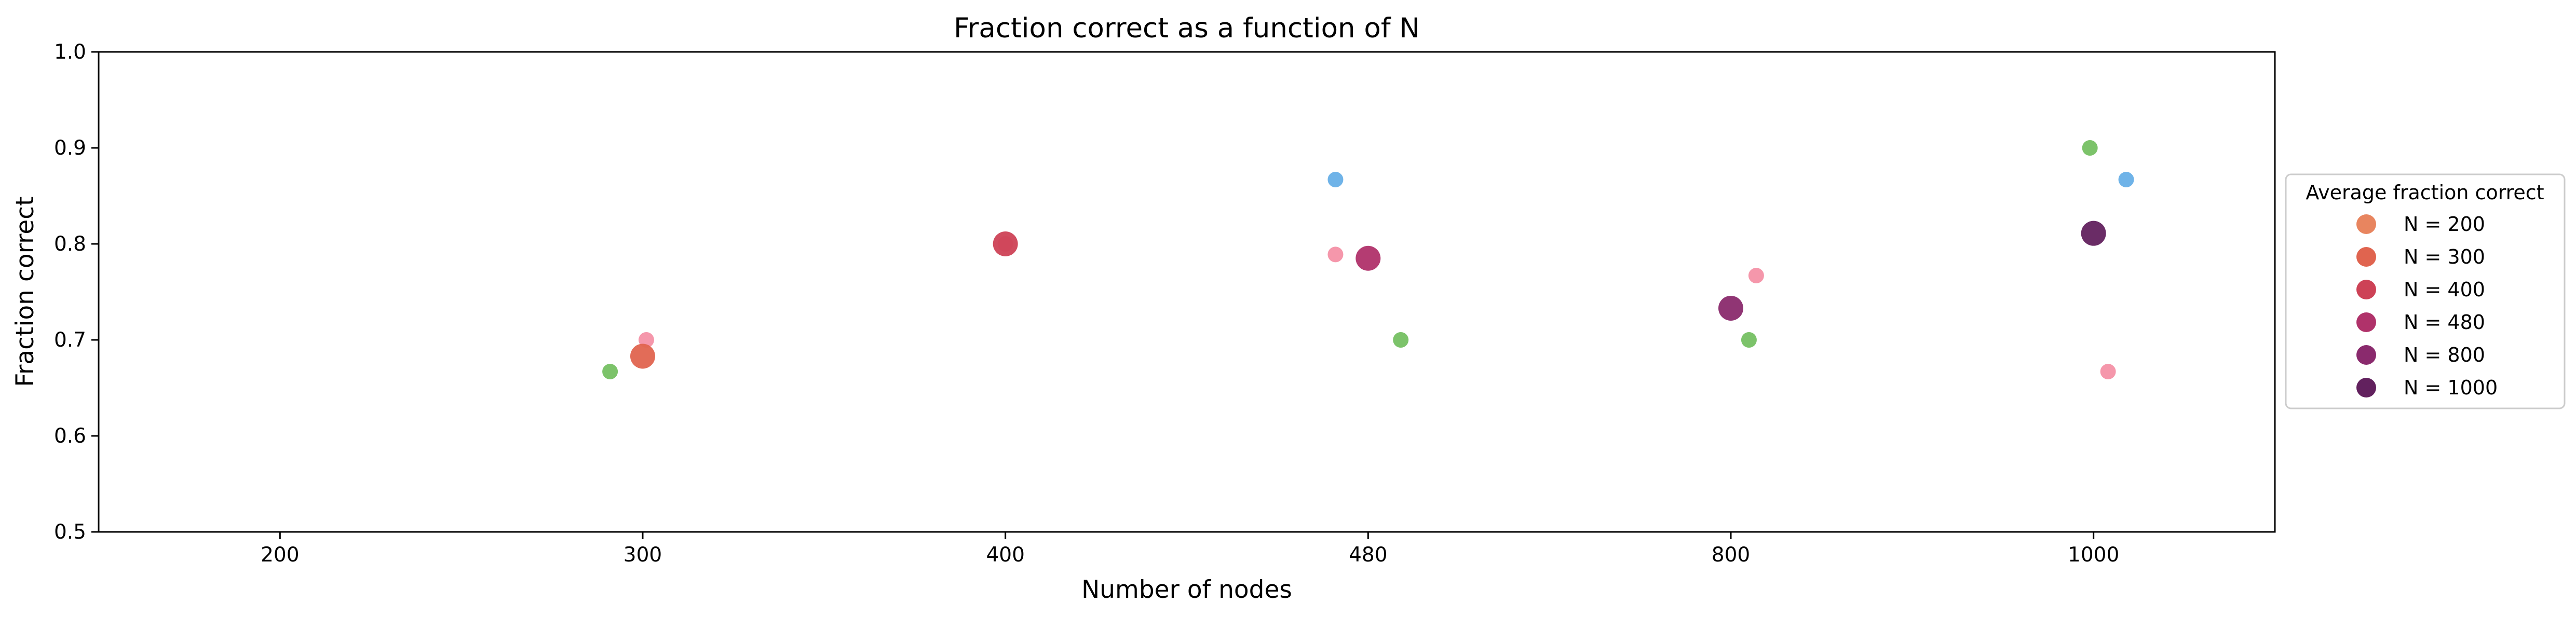 The width and height of the screenshot is (2576, 617). Describe the element at coordinates (70, 532) in the screenshot. I see `y-tick-label-0.5: 0.5` at that location.